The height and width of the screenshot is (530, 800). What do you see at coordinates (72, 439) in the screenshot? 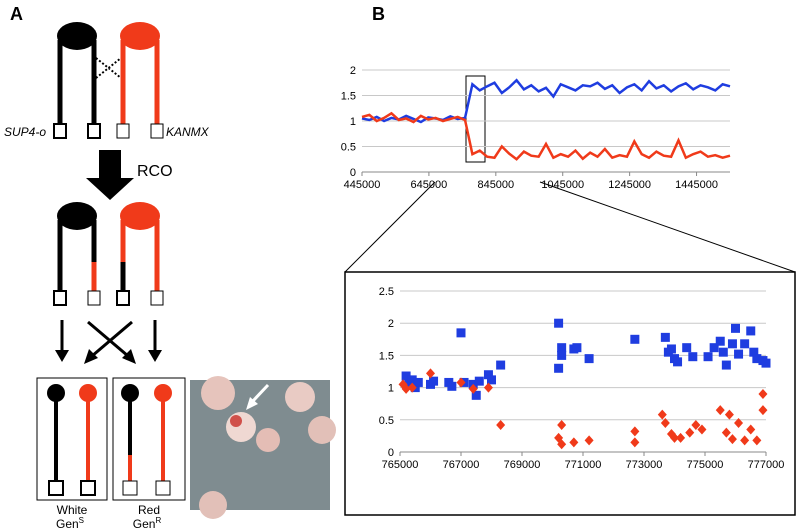
I see `outcome-white` at bounding box center [72, 439].